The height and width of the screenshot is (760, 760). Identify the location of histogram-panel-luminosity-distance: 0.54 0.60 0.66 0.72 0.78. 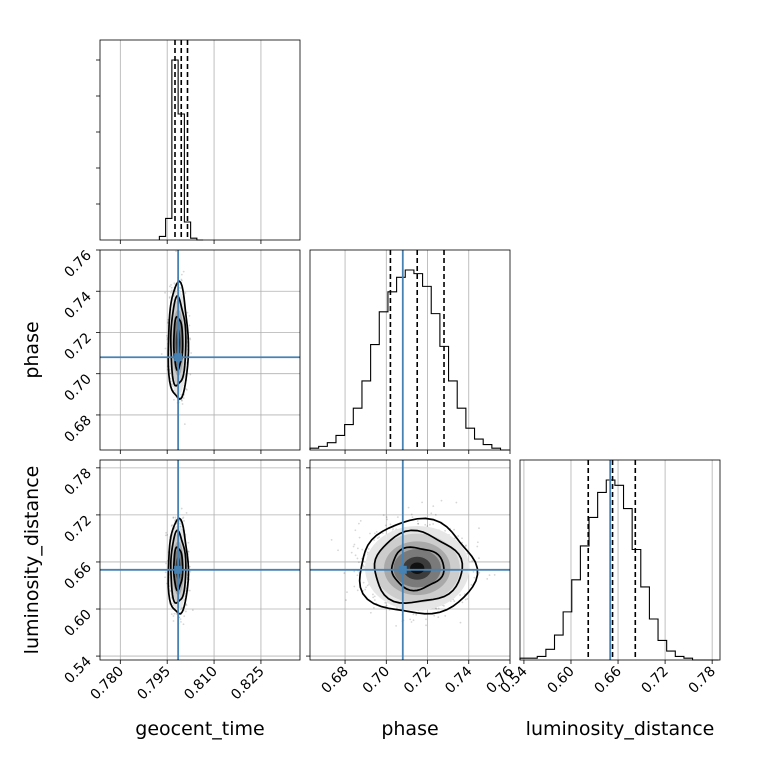
(609, 578).